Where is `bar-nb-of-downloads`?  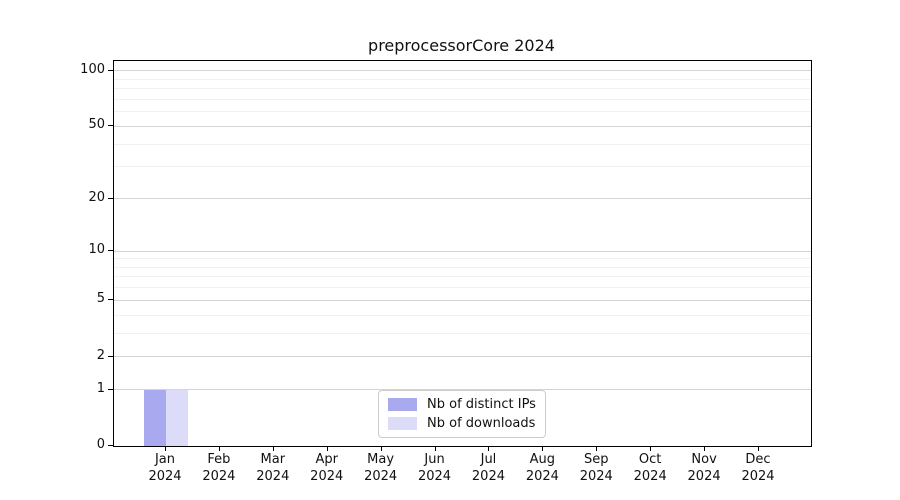 bar-nb-of-downloads is located at coordinates (177, 417).